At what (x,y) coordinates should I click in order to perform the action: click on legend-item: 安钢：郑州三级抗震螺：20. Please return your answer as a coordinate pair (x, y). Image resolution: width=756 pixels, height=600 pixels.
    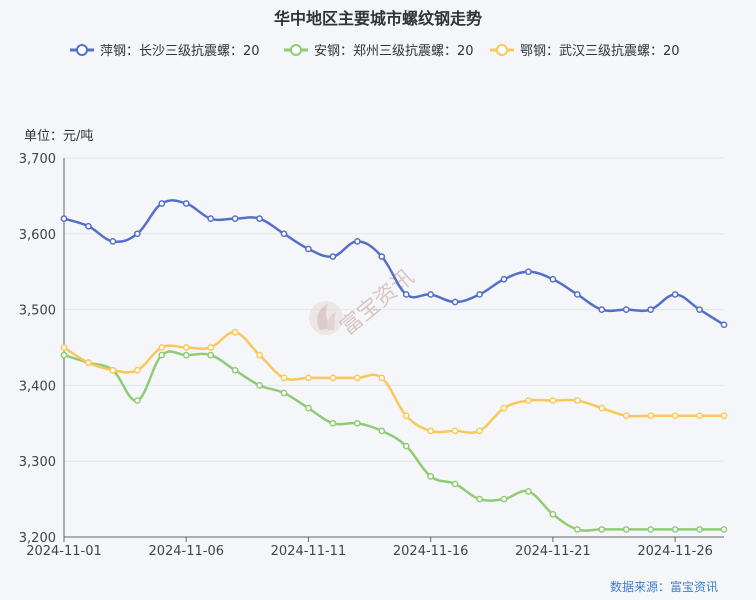
    Looking at the image, I should click on (379, 51).